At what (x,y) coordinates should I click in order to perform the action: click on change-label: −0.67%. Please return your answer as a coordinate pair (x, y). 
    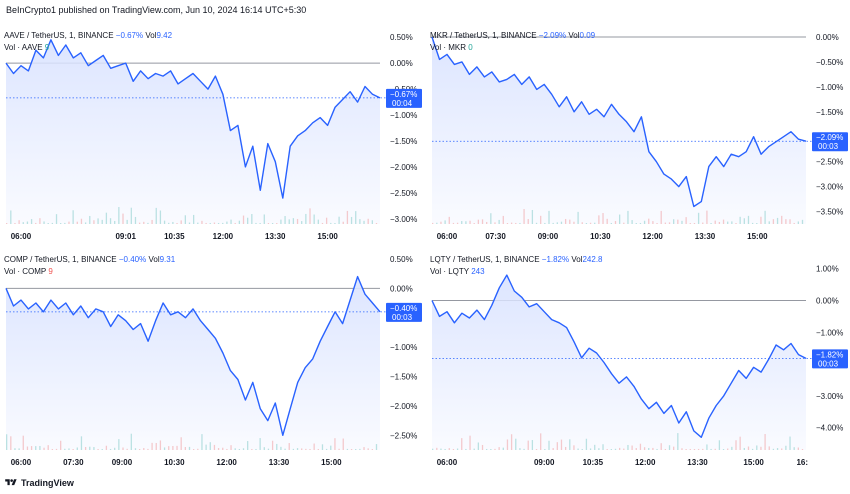
    Looking at the image, I should click on (129, 35).